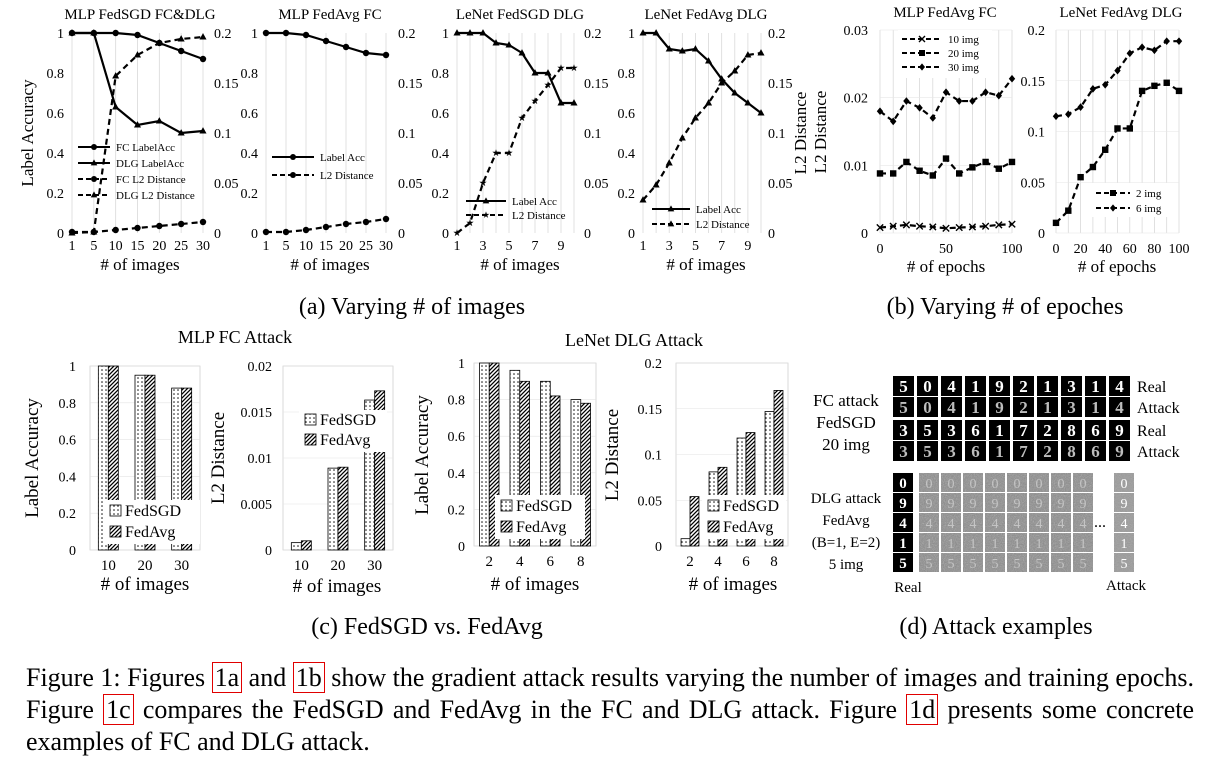  Describe the element at coordinates (903, 502) in the screenshot. I see `digit-tile-real: 9` at that location.